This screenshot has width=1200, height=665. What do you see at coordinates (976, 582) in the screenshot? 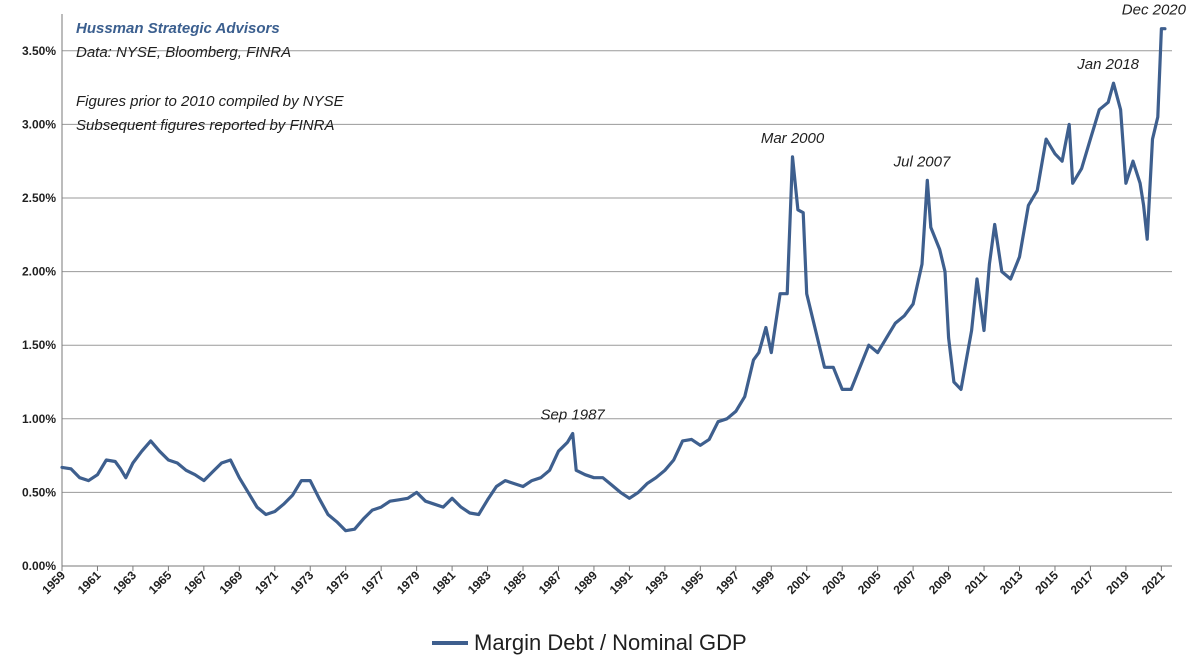
I see `x-tick-label: 2011` at bounding box center [976, 582].